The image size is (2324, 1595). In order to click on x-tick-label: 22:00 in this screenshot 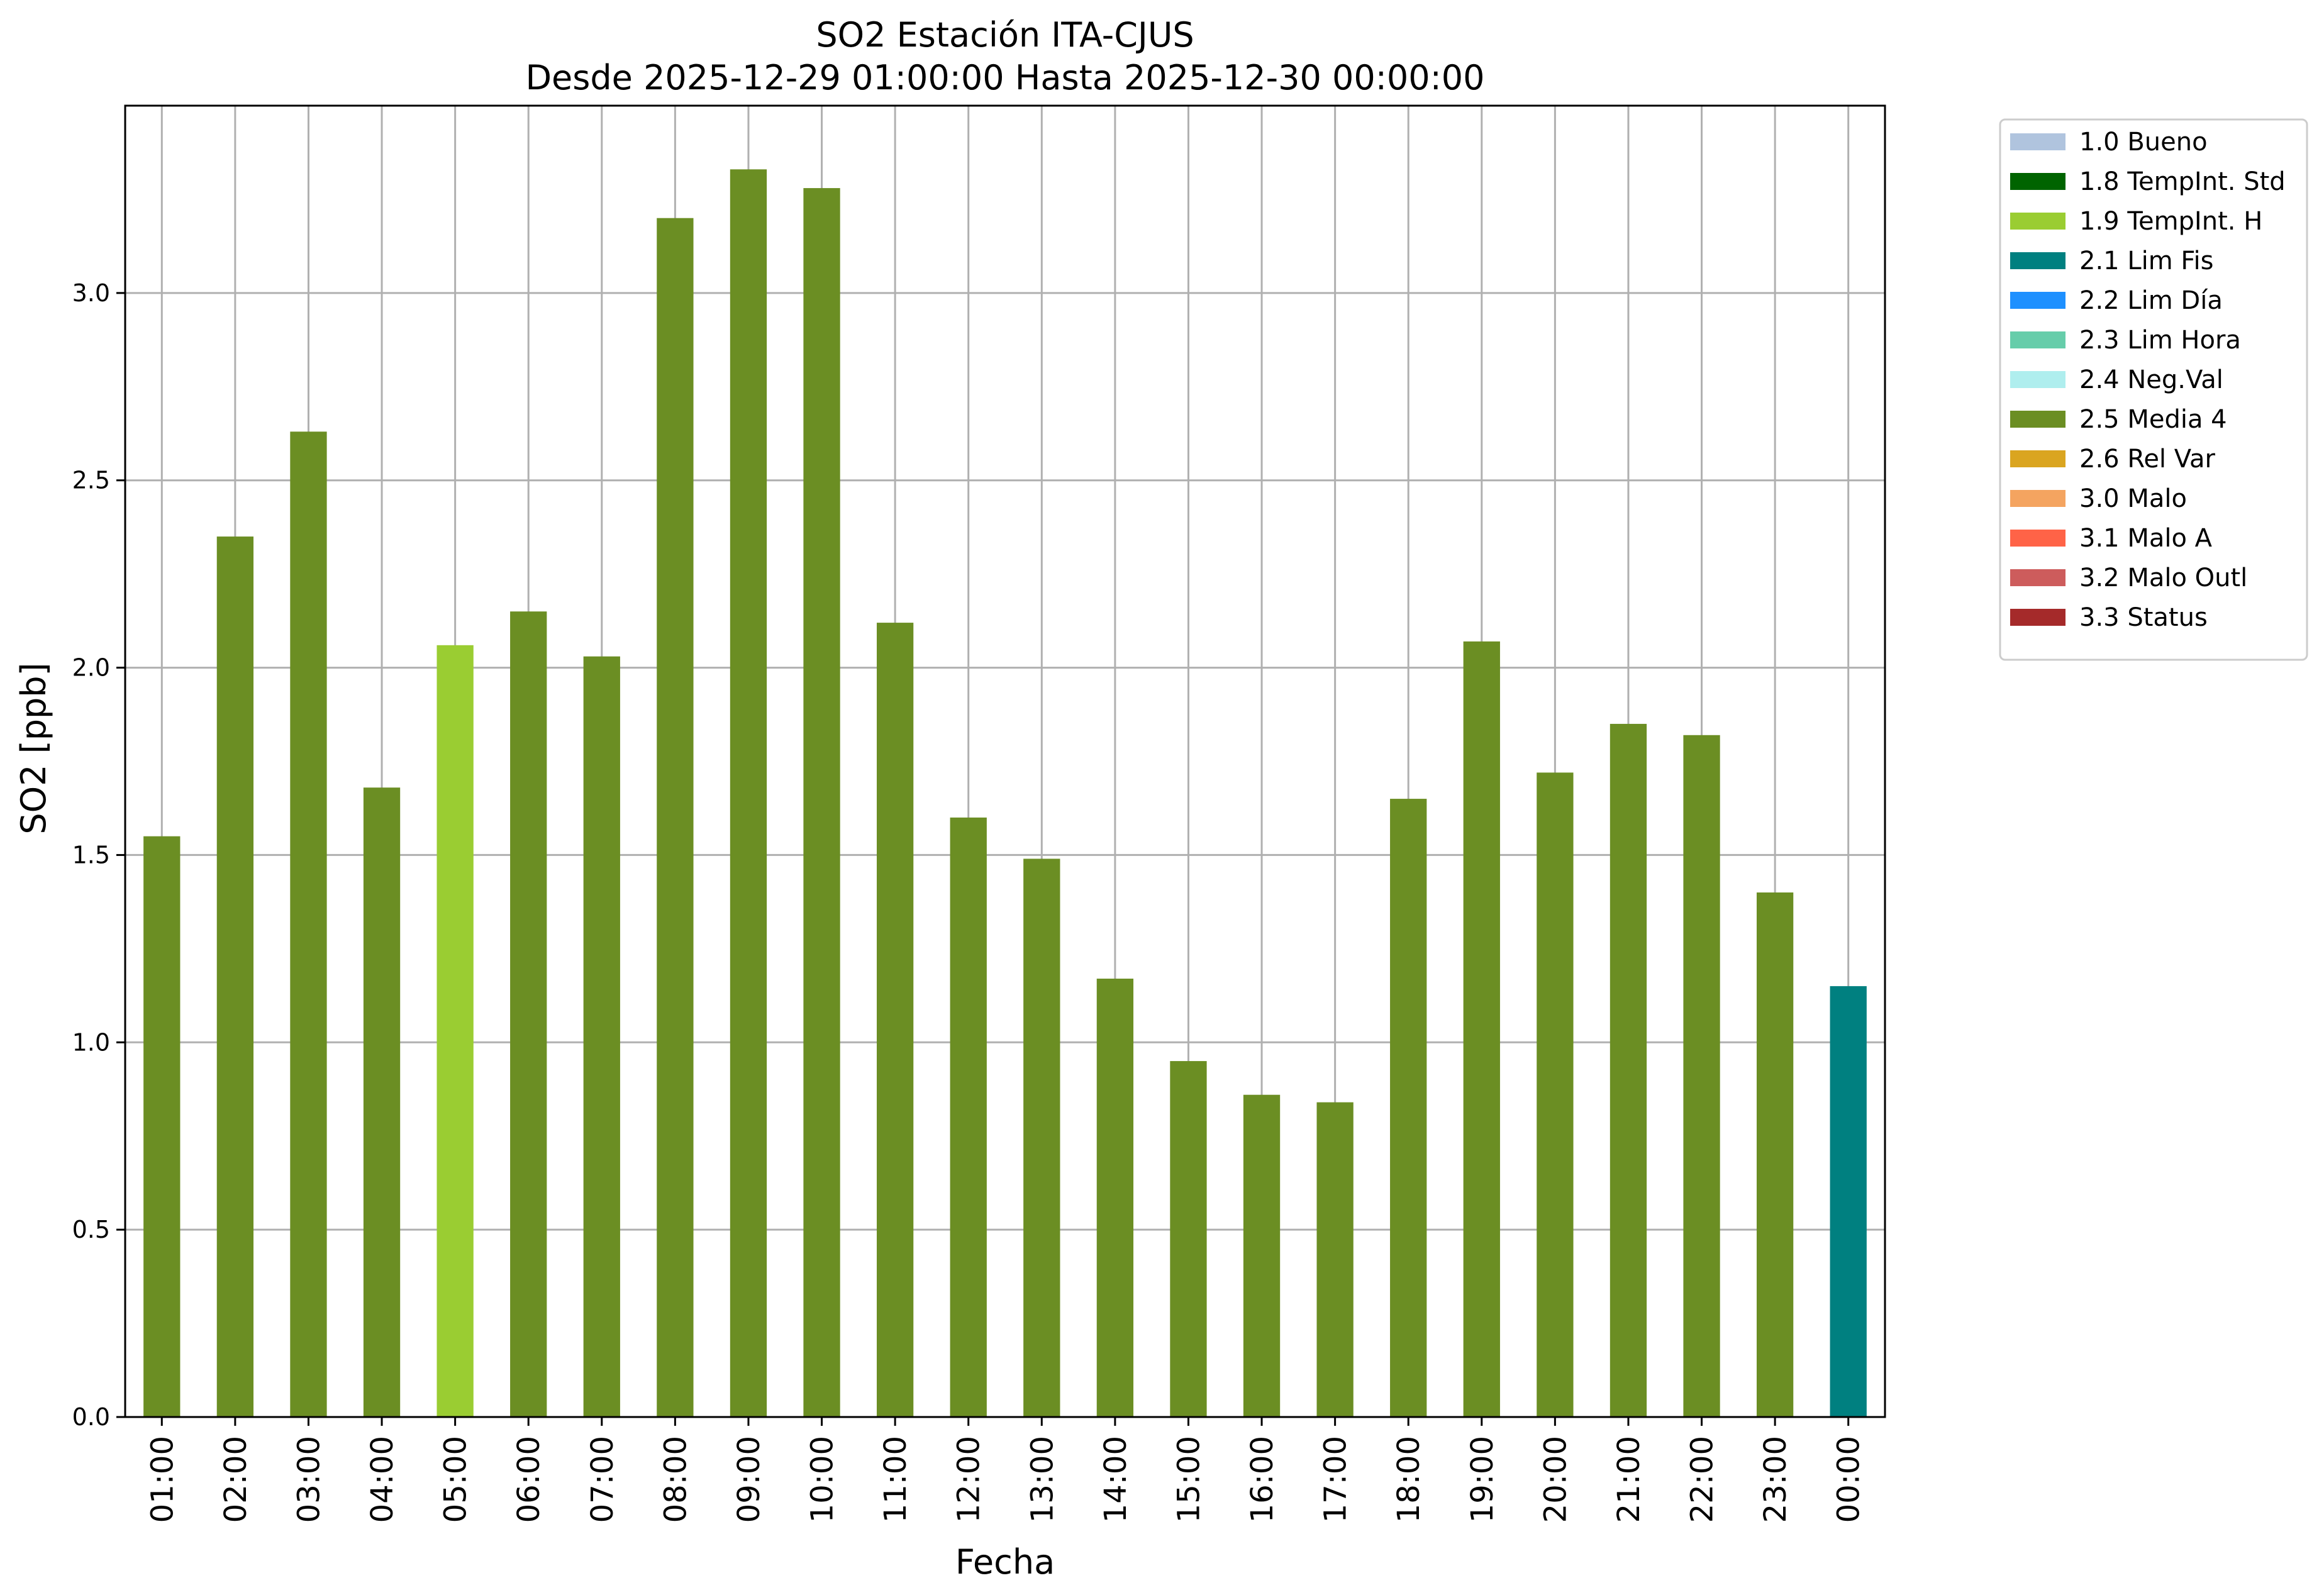, I will do `click(1703, 1479)`.